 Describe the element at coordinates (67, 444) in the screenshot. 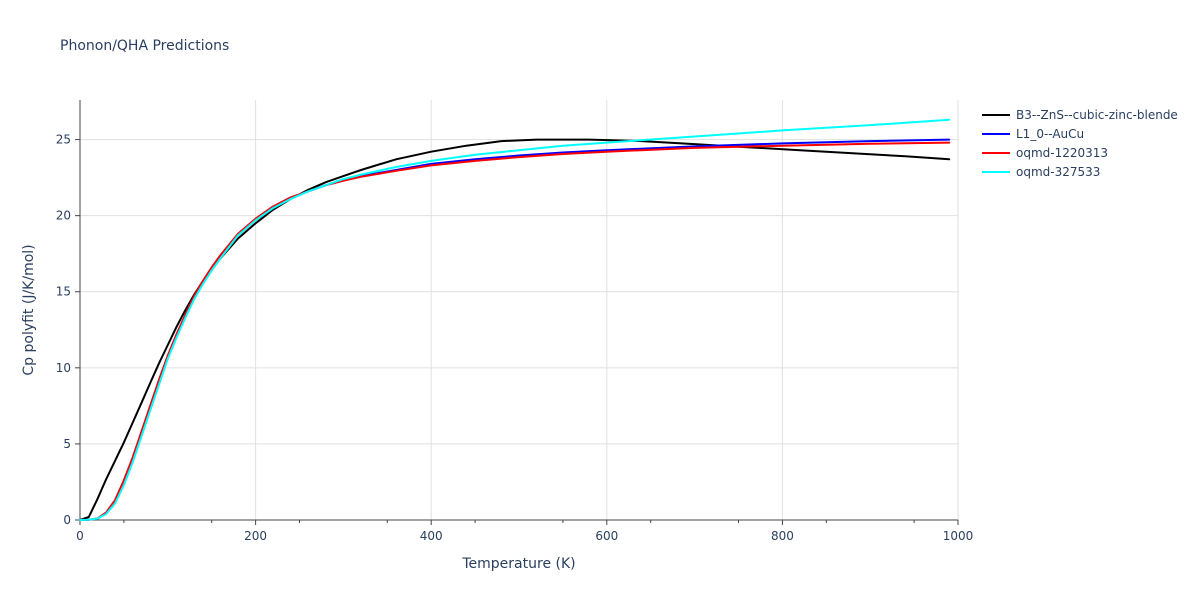

I see `y-tick-label: 5` at that location.